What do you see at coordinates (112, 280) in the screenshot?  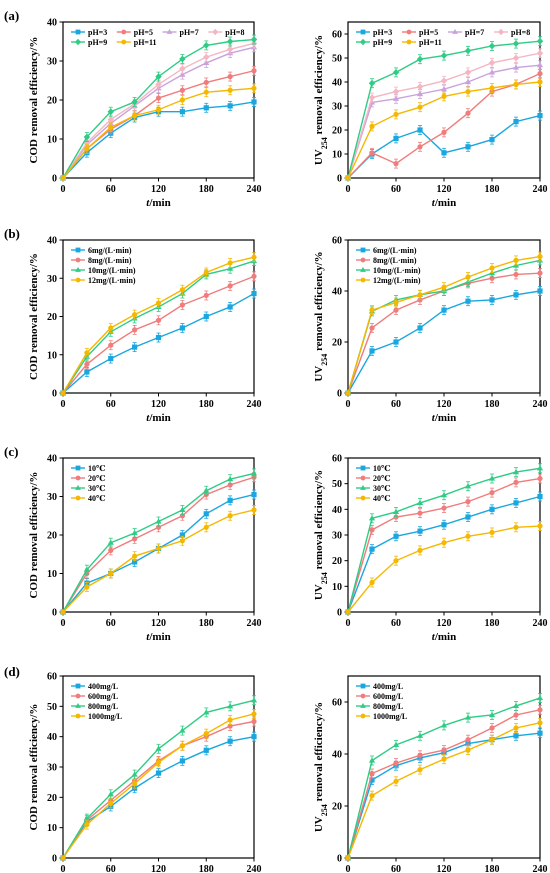 I see `legend-entry: 12mg/(L·min)` at bounding box center [112, 280].